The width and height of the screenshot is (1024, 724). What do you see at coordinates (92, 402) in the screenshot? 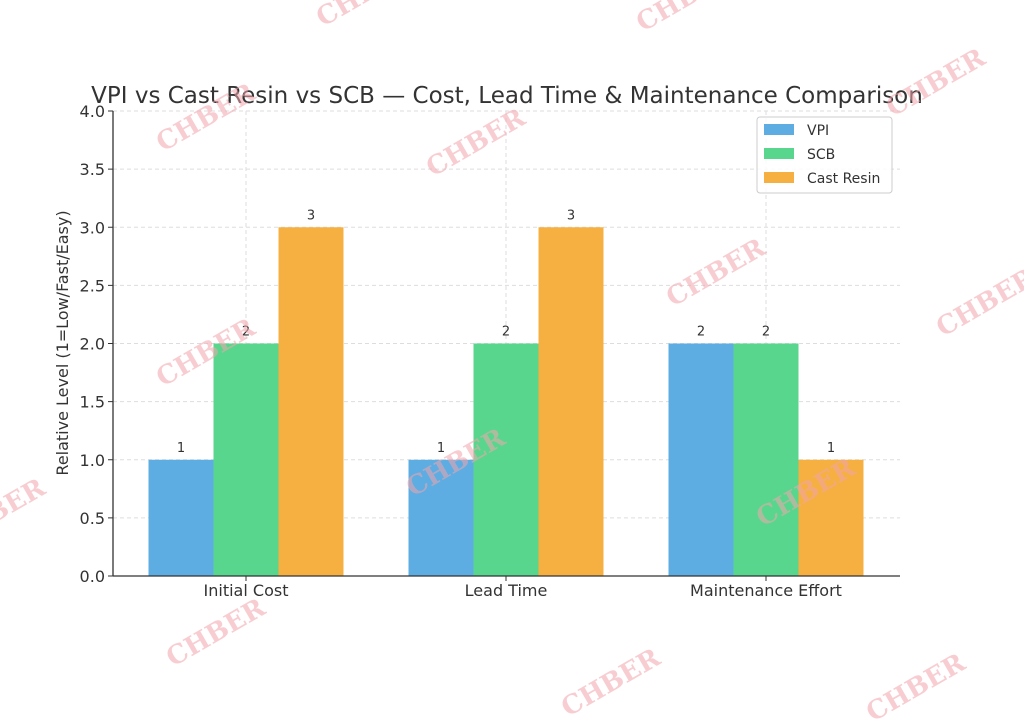
I see `y-tick-label: 1.5` at bounding box center [92, 402].